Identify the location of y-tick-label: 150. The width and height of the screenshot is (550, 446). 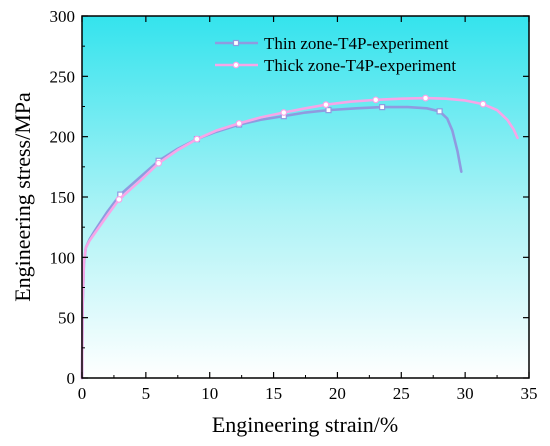
(63, 197).